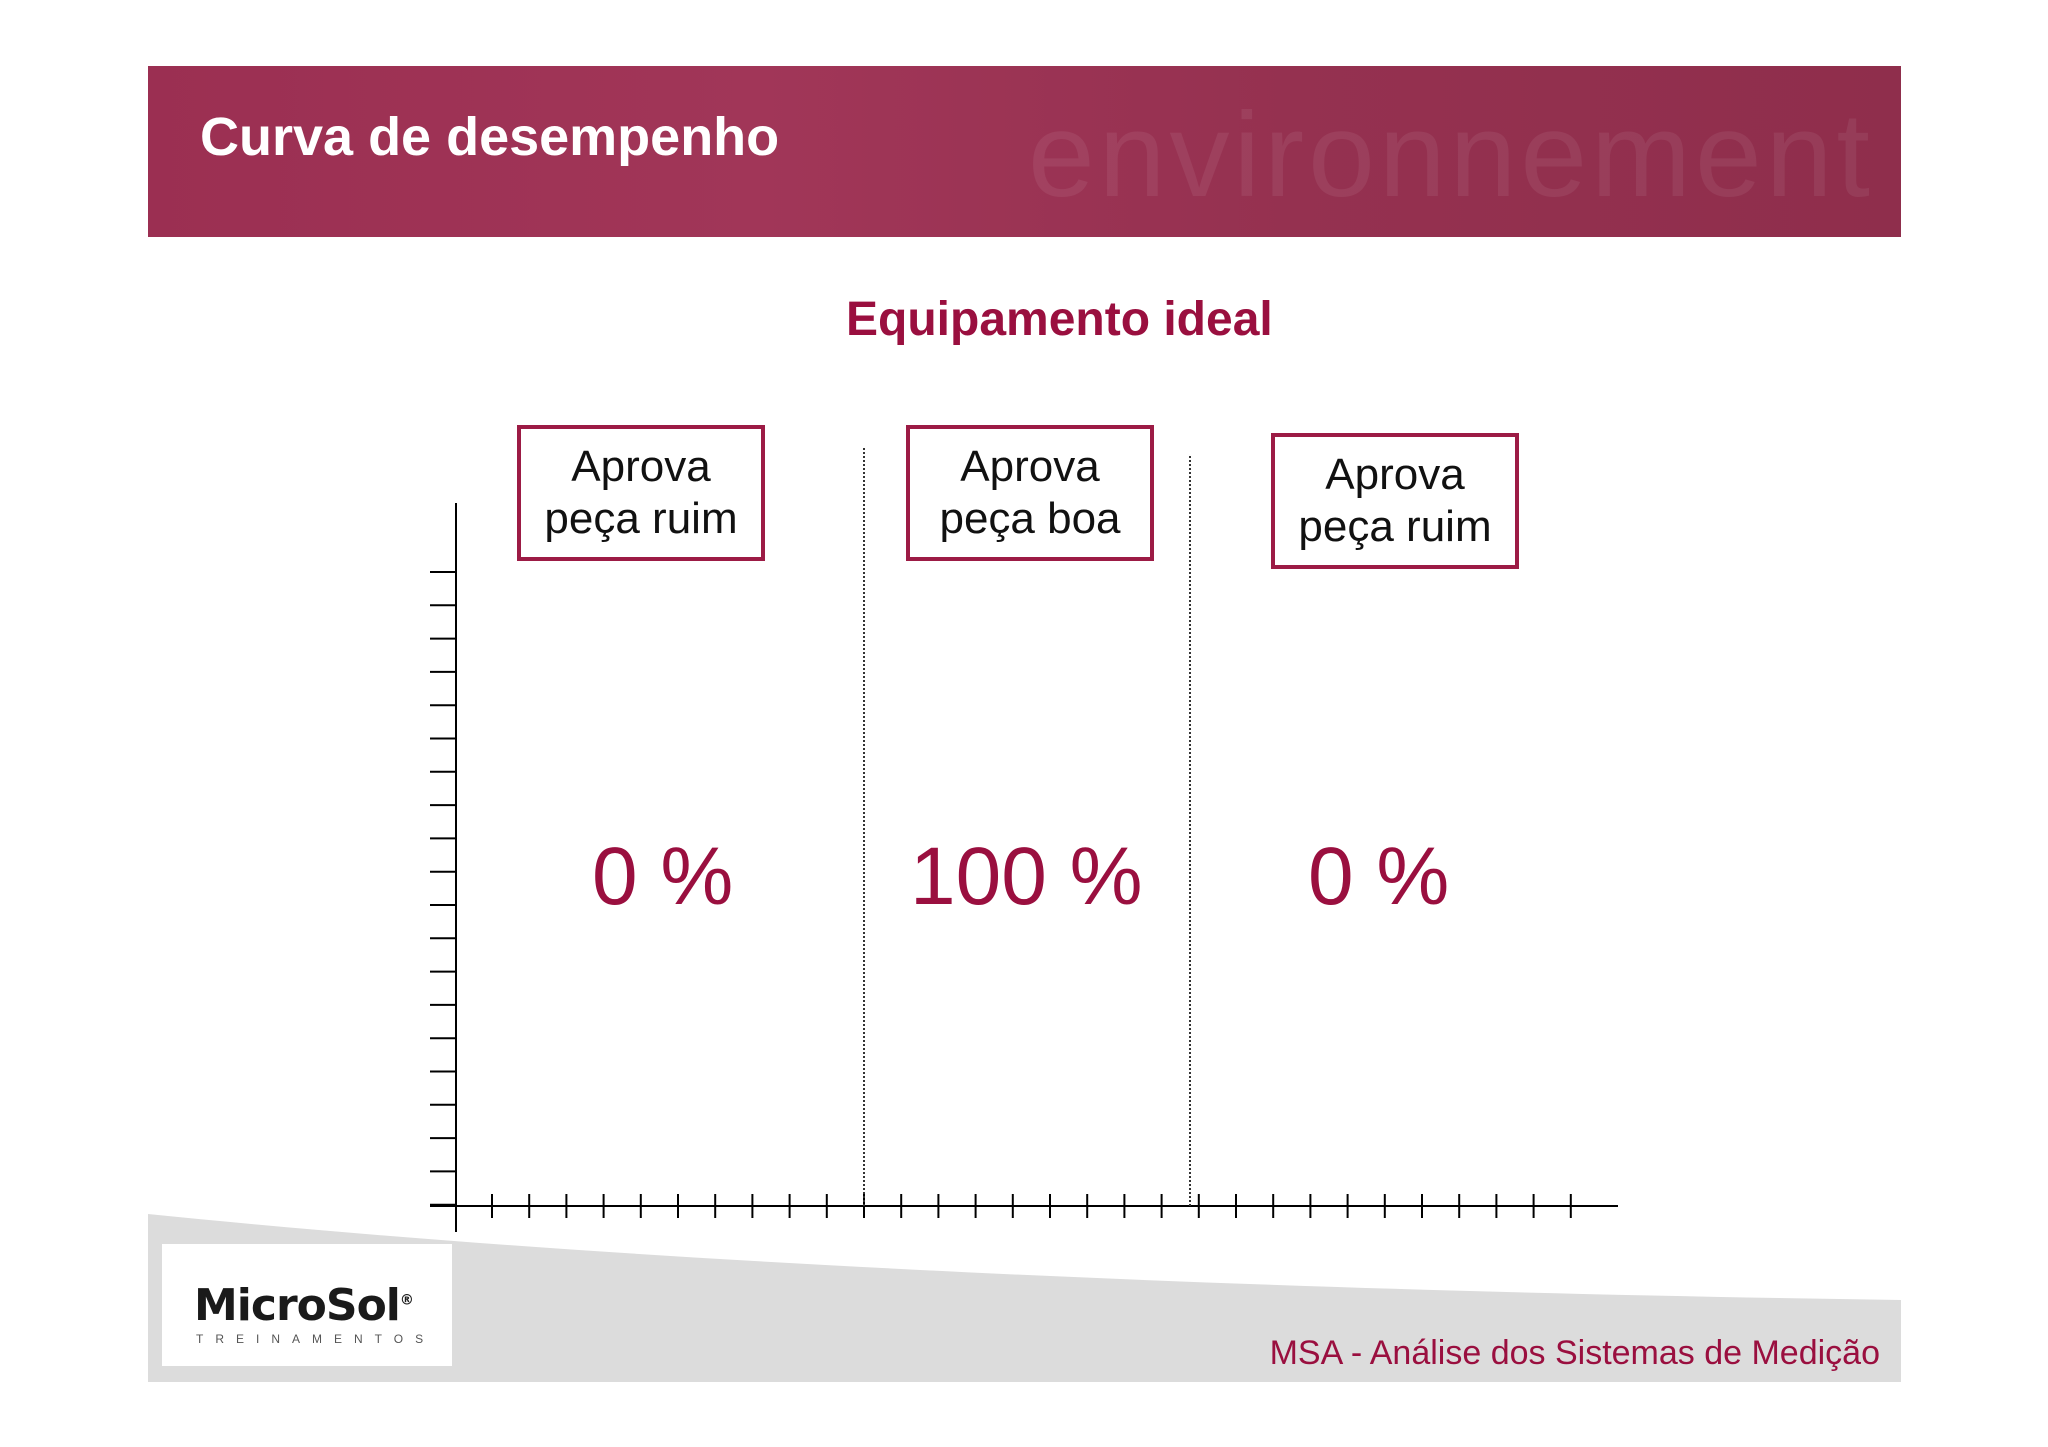 The image size is (2048, 1447). I want to click on zone-box-right-line2: peça ruim, so click(1395, 526).